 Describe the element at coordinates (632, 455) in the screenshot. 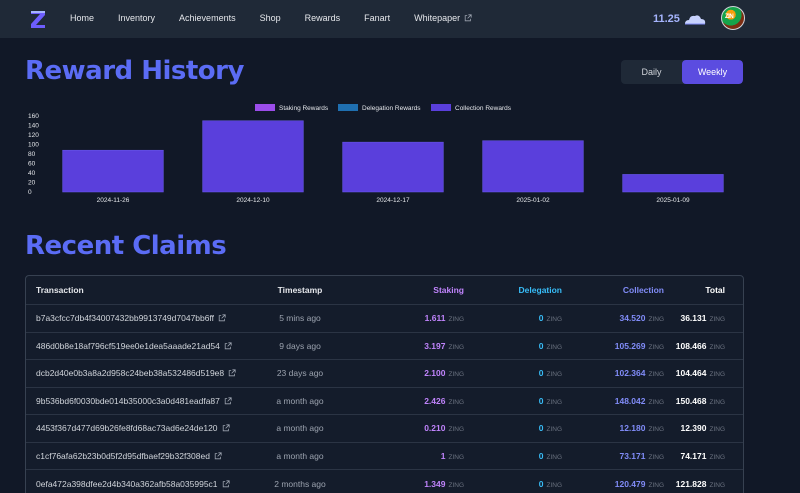

I see `collection-value: 73.171` at that location.